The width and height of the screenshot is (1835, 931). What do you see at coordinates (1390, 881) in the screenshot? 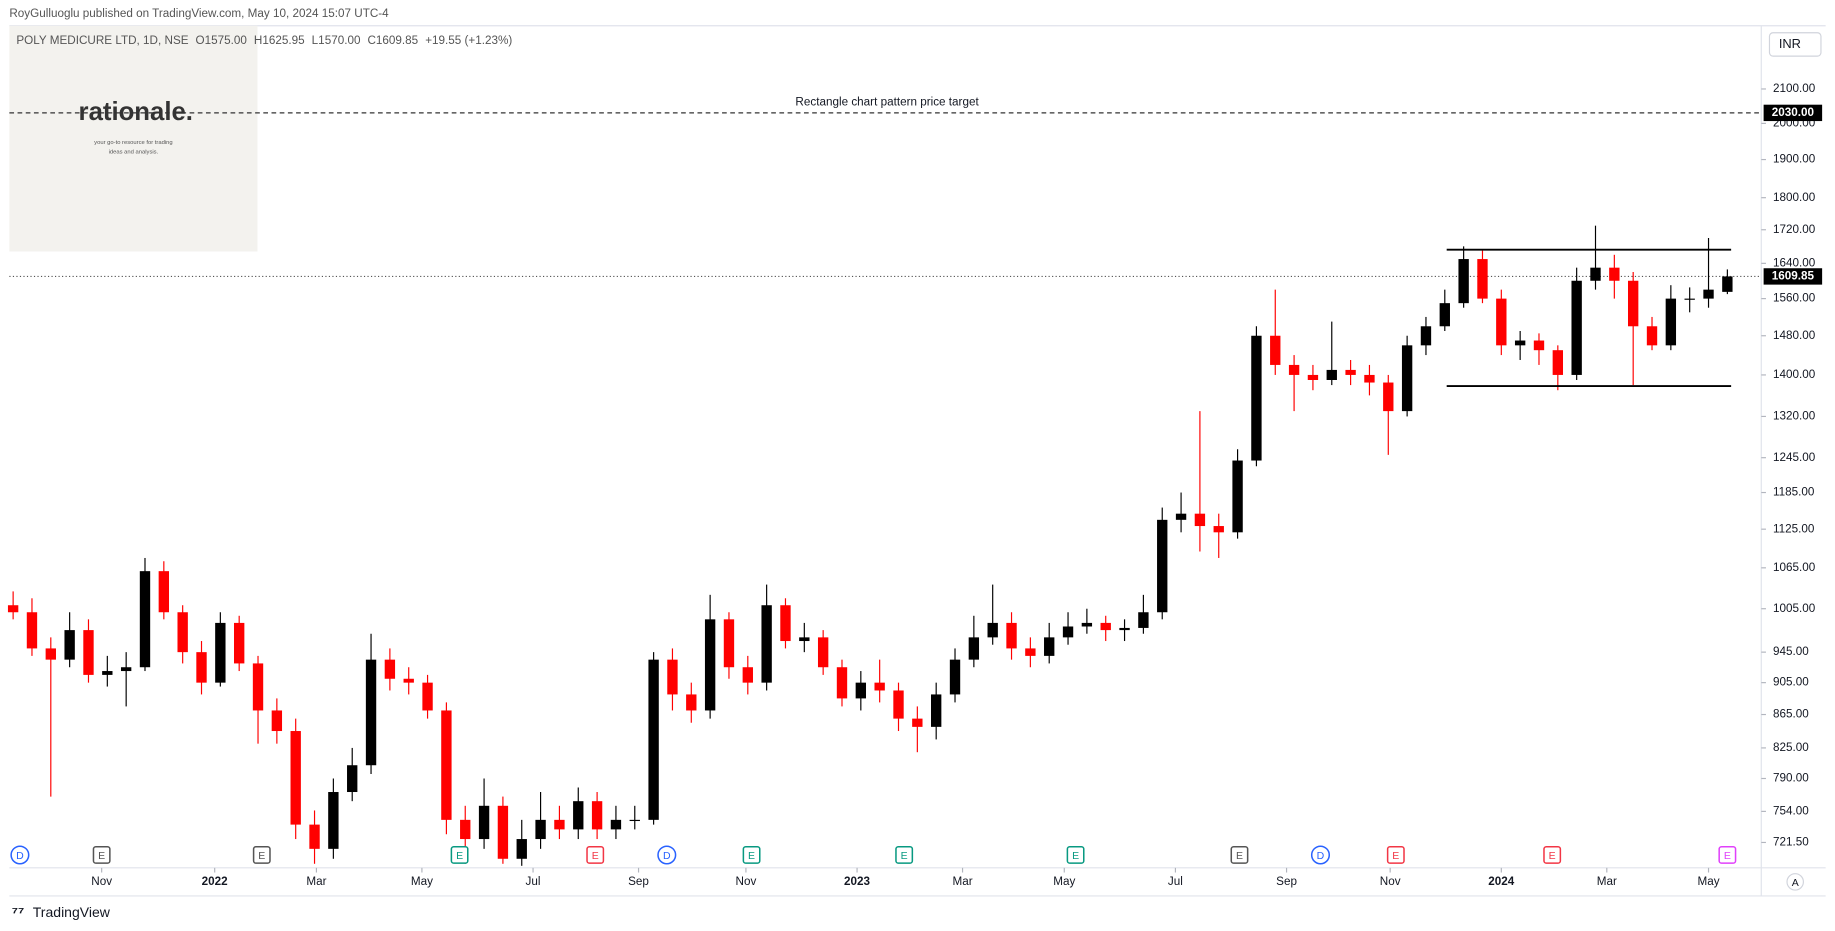
I see `x-tick-label: Nov` at bounding box center [1390, 881].